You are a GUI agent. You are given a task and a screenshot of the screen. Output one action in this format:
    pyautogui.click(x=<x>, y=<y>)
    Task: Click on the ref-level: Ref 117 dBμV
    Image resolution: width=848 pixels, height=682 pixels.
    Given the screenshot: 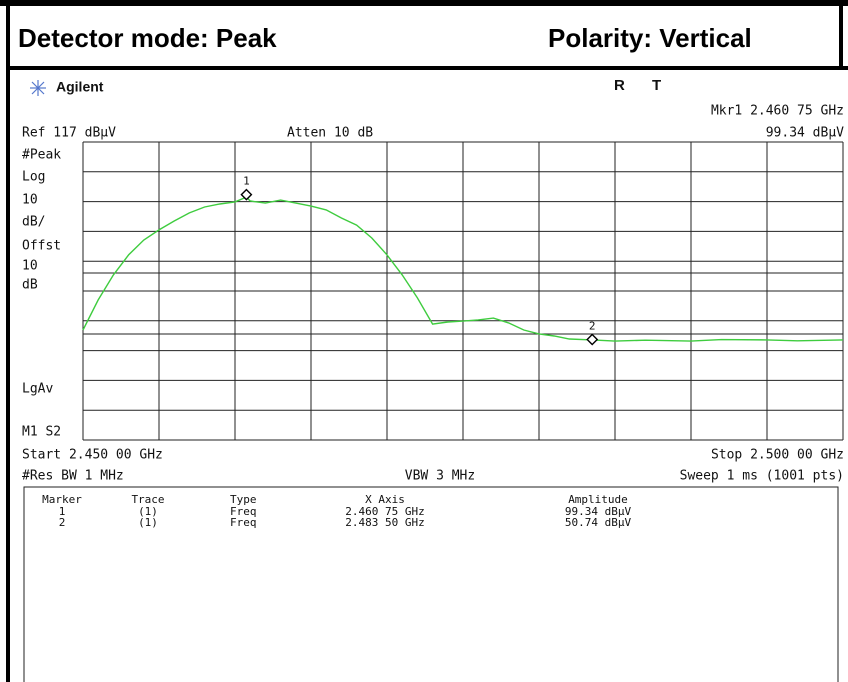 What is the action you would take?
    pyautogui.click(x=69, y=133)
    